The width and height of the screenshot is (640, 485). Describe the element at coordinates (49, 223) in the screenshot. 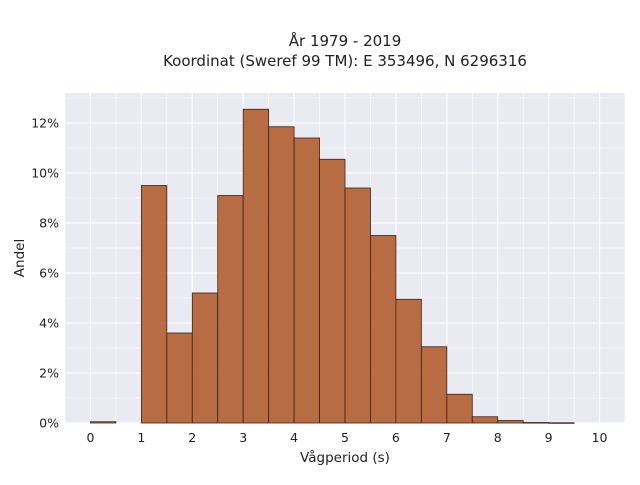

I see `y-tick-label: 8%` at that location.